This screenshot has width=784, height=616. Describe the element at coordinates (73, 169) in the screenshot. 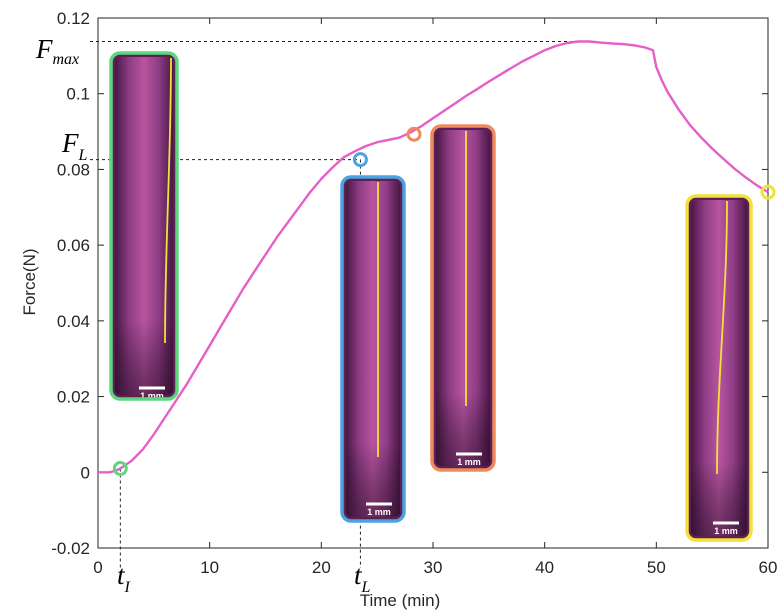

I see `y-tick-label: 0.08` at that location.